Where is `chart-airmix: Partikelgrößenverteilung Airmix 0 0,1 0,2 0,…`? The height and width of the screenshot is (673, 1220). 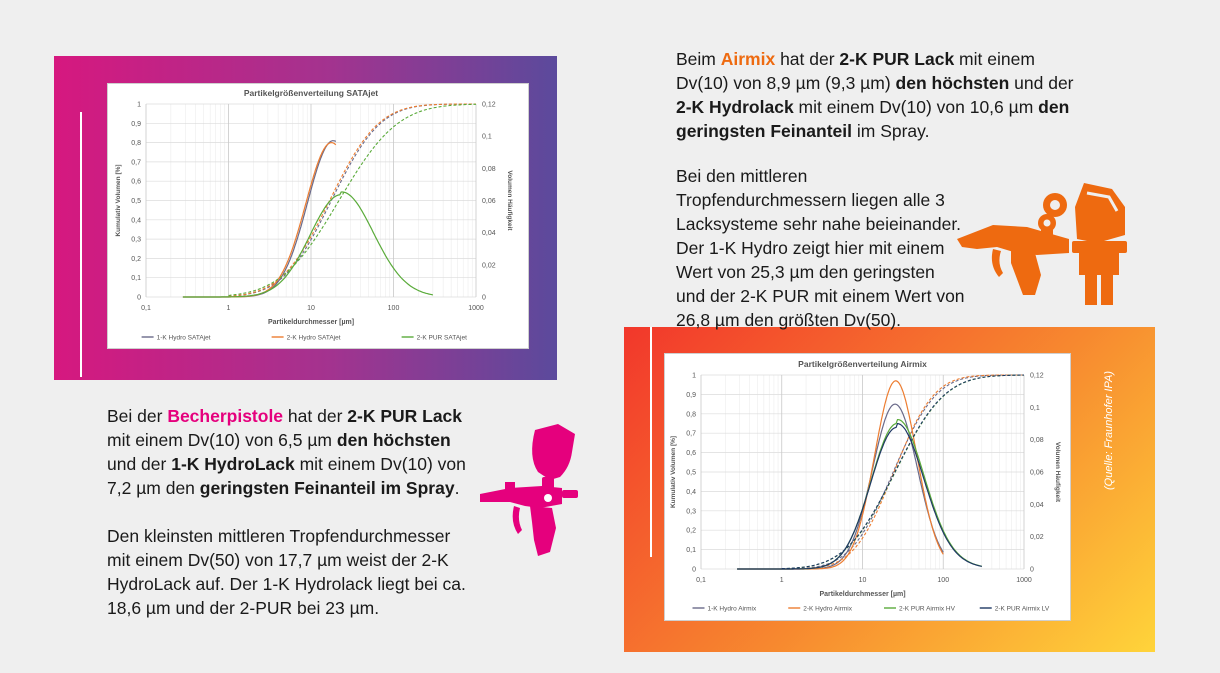 chart-airmix: Partikelgrößenverteilung Airmix 0 0,1 0,2 0,… is located at coordinates (867, 487).